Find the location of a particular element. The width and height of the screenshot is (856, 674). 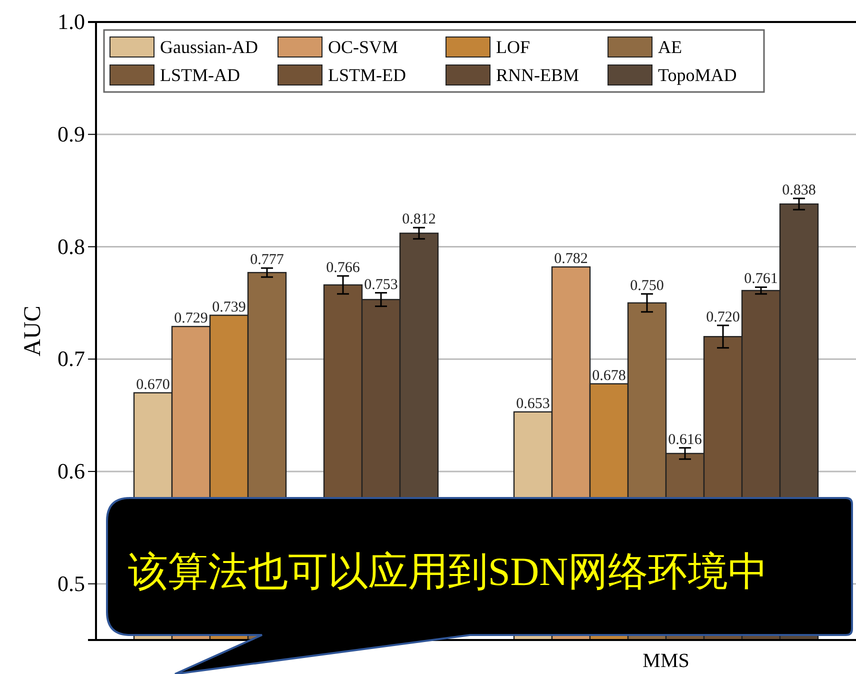

data-label: 0.782 is located at coordinates (571, 258).